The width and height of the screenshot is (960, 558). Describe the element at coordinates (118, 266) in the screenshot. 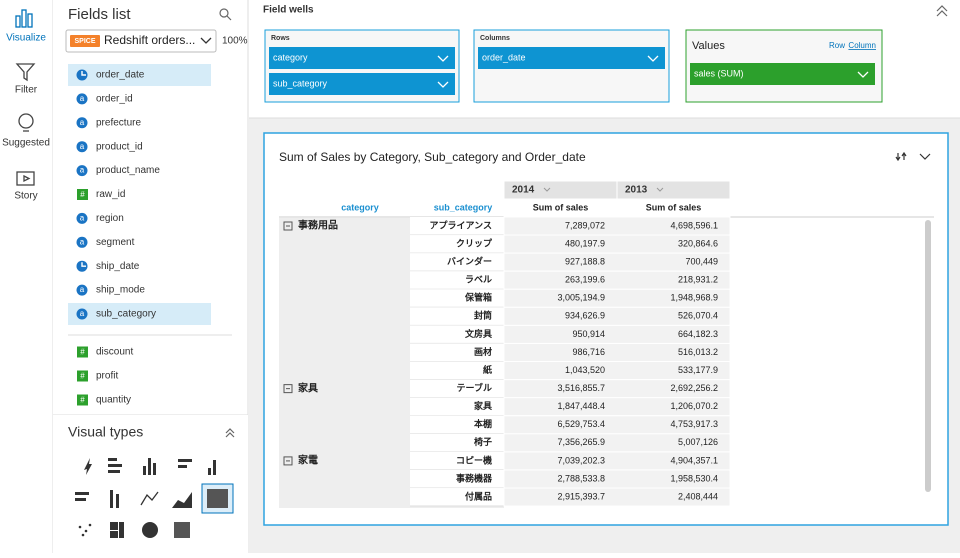

I see `field-name: ship_date` at that location.